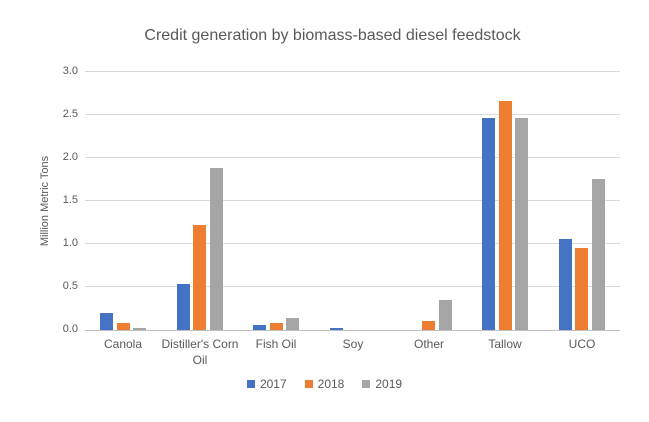  I want to click on bar-2017-tallow, so click(488, 224).